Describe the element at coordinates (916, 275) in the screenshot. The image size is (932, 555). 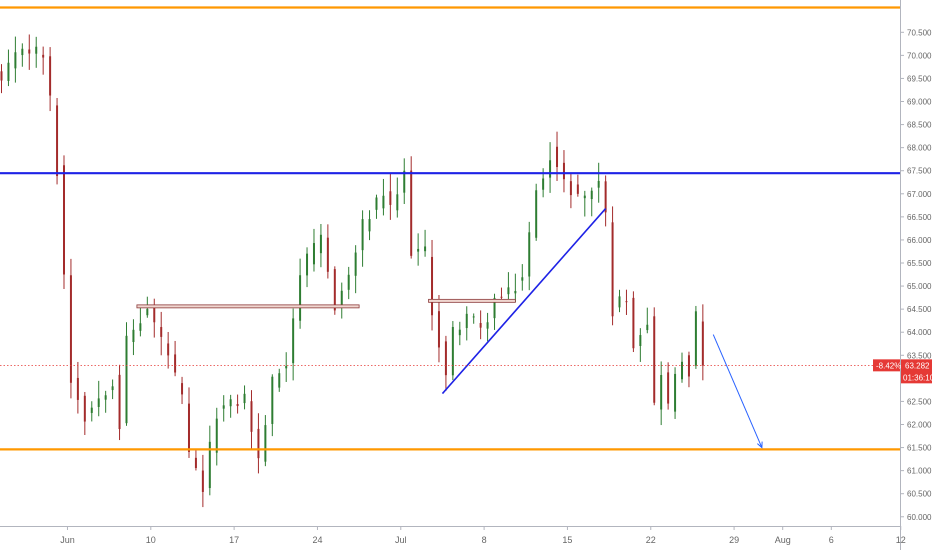
I see `price-axis` at that location.